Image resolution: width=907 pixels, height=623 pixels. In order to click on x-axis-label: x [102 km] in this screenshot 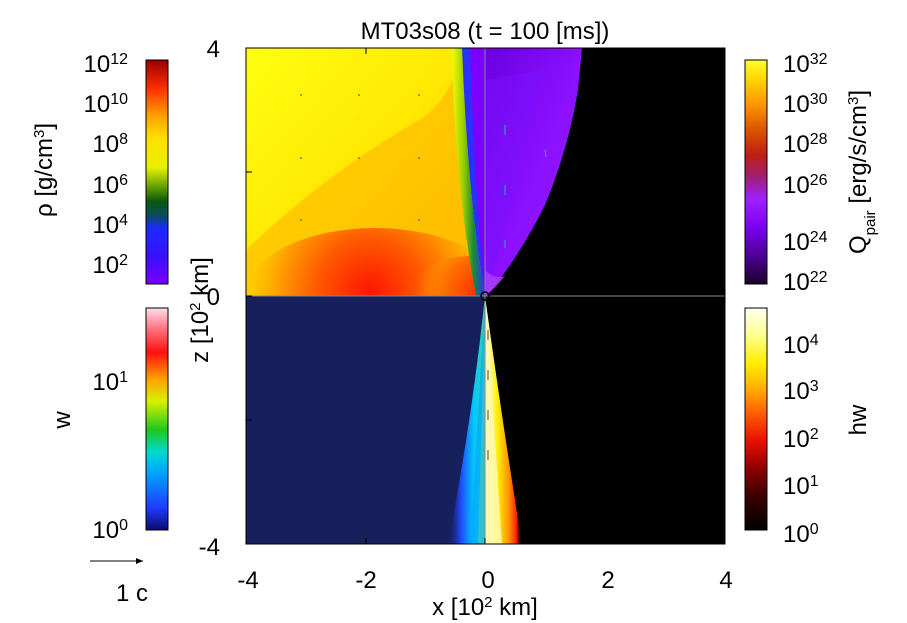, I will do `click(485, 608)`.